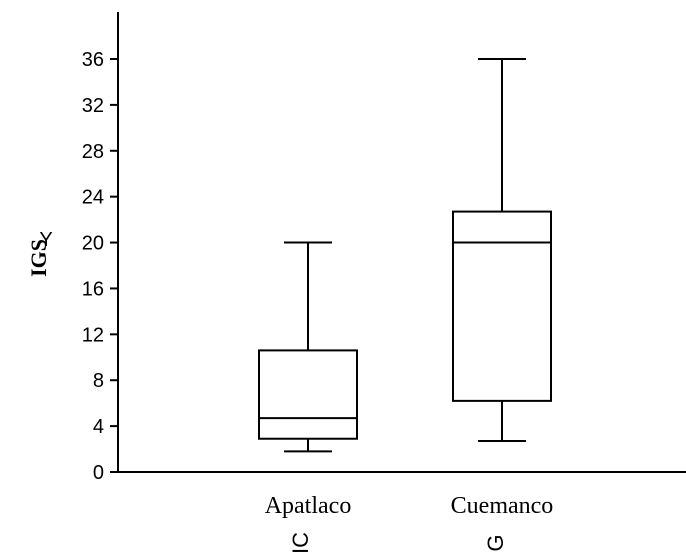 The height and width of the screenshot is (558, 686). I want to click on y-axis-title-mark: Y, so click(45, 240).